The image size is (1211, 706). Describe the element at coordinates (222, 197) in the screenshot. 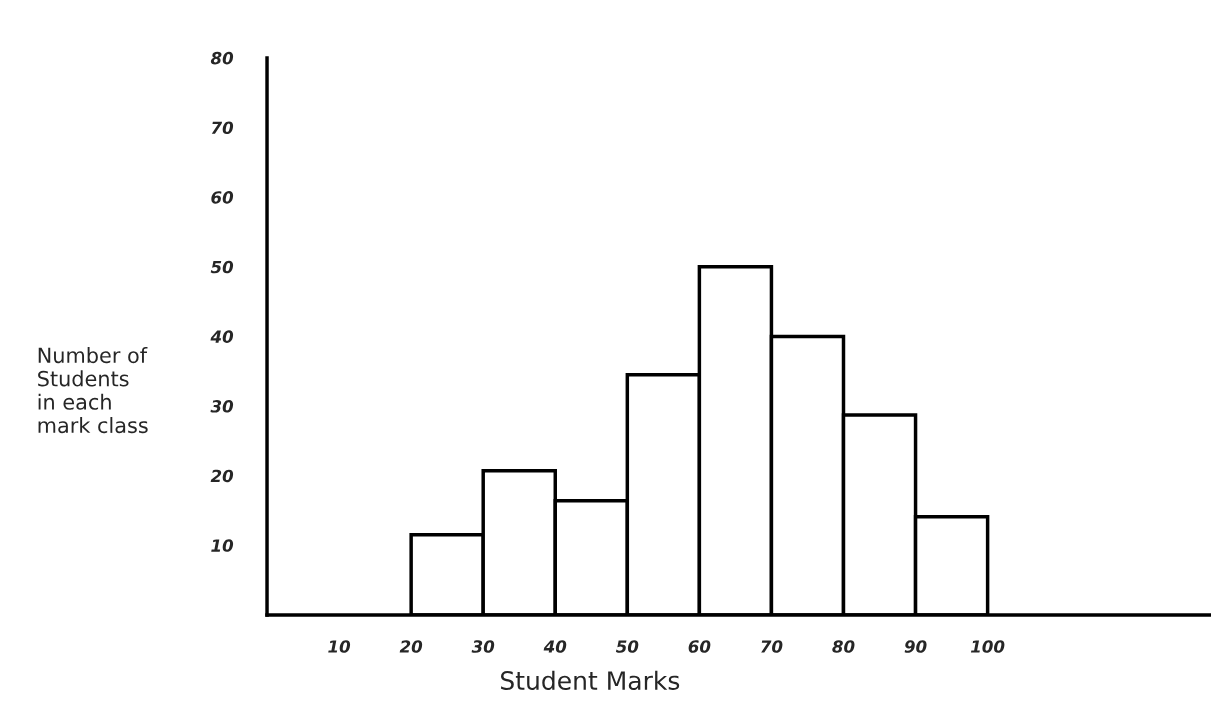

I see `y-tick-label: 60` at that location.